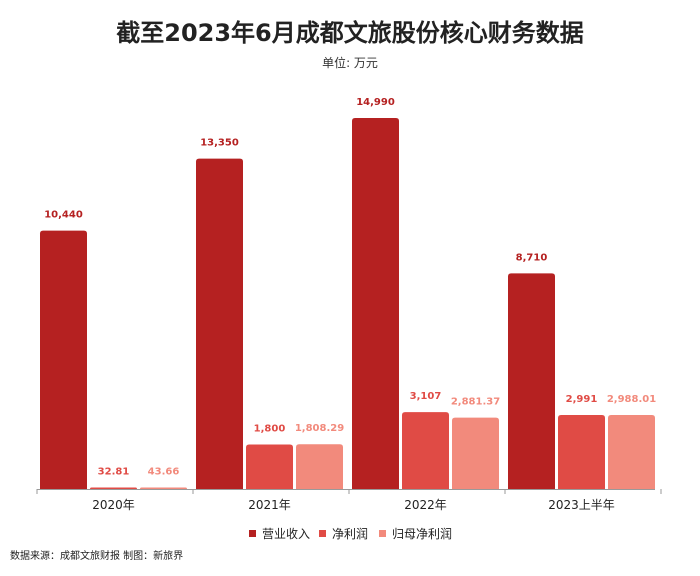 Image resolution: width=700 pixels, height=576 pixels. Describe the element at coordinates (426, 396) in the screenshot. I see `data-label-2-3: 3,107` at that location.